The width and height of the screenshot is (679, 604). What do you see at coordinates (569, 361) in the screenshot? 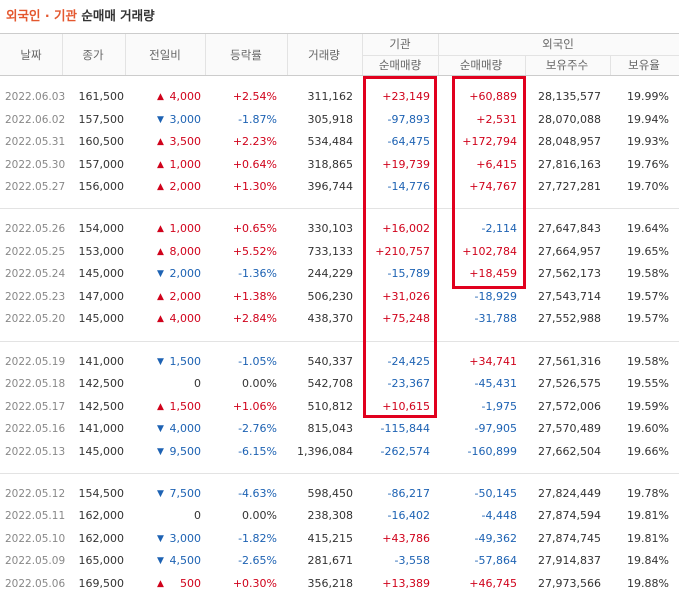
I see `cell: 27,561,316` at bounding box center [569, 361].